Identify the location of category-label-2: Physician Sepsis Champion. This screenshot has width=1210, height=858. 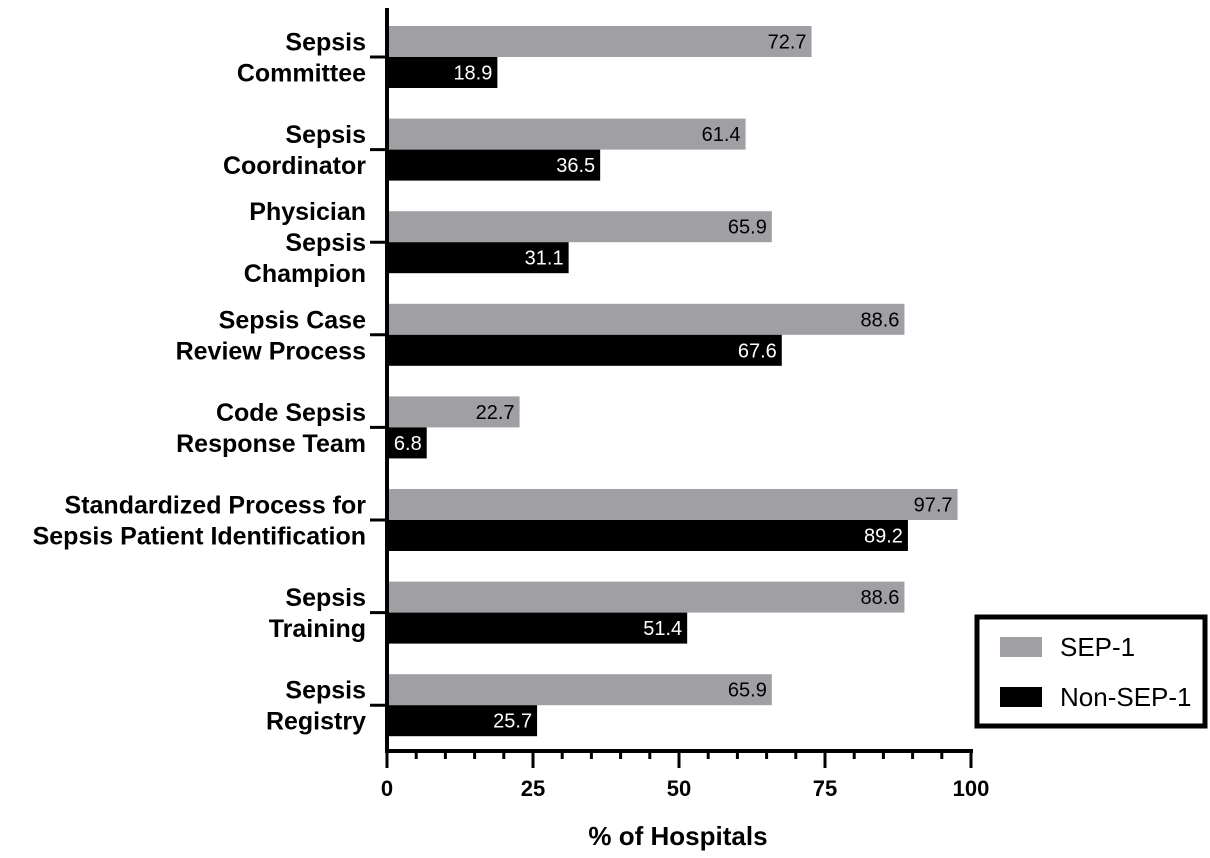
(305, 243).